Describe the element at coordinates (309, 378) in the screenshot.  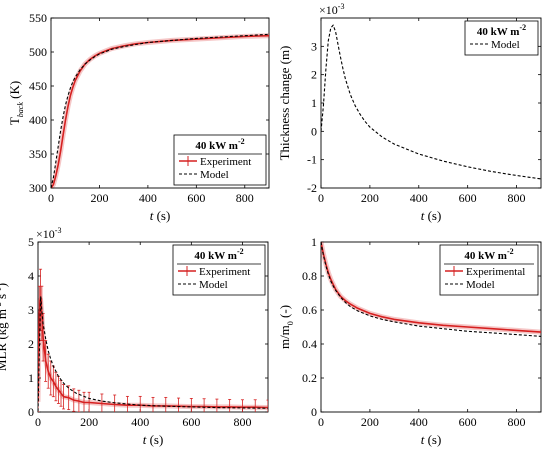
I see `y-tick-label: 0.2` at that location.